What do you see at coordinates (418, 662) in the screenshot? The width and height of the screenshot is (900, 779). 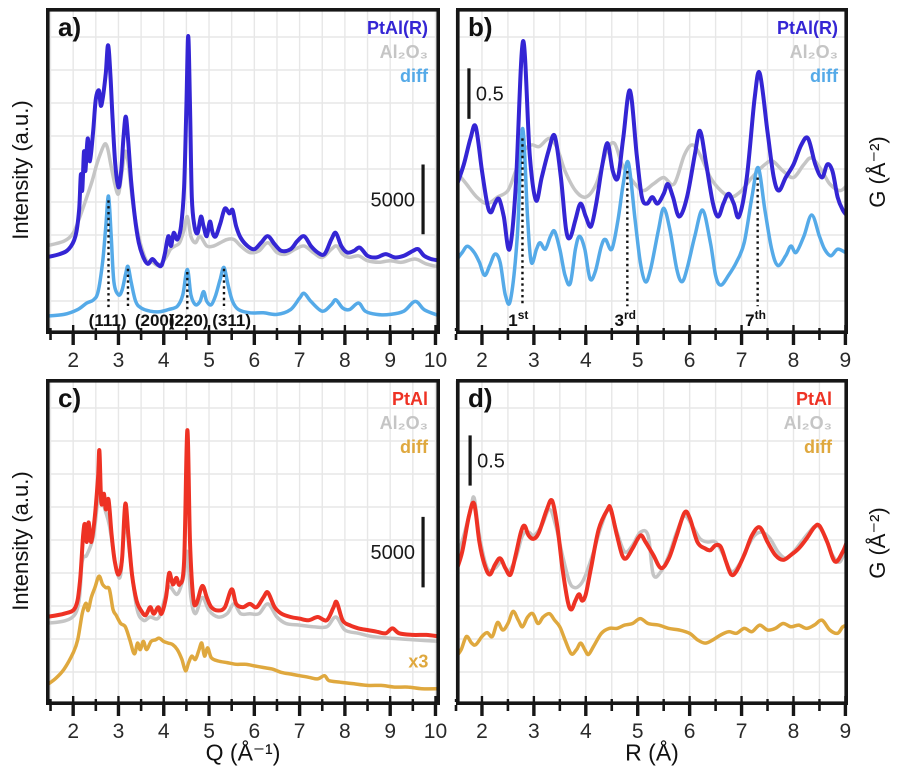 I see `svg-text: x3` at bounding box center [418, 662].